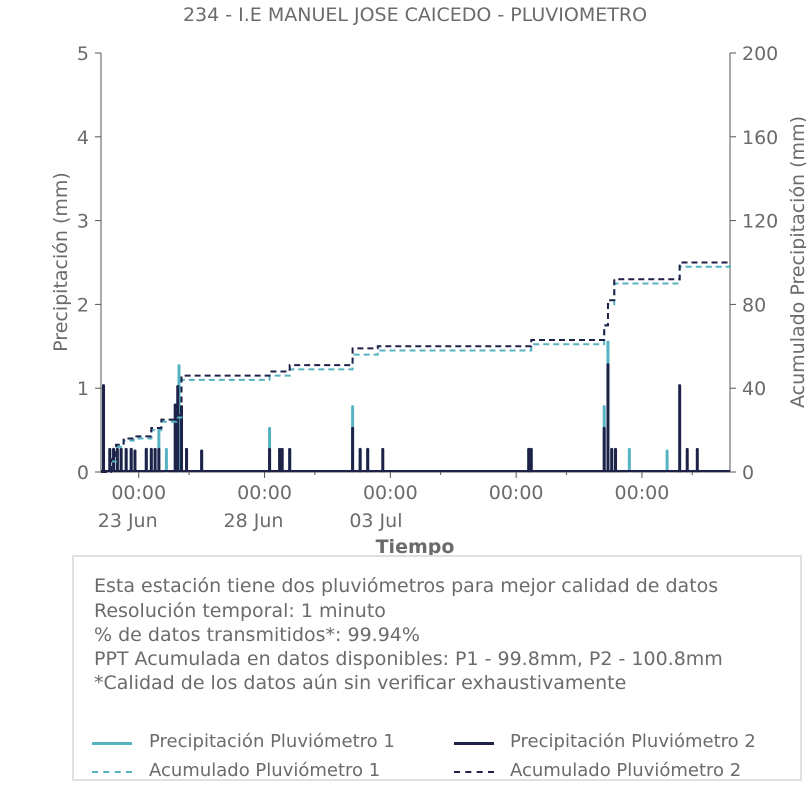 The height and width of the screenshot is (806, 806). What do you see at coordinates (83, 473) in the screenshot?
I see `y-tick-label-left: 0` at bounding box center [83, 473].